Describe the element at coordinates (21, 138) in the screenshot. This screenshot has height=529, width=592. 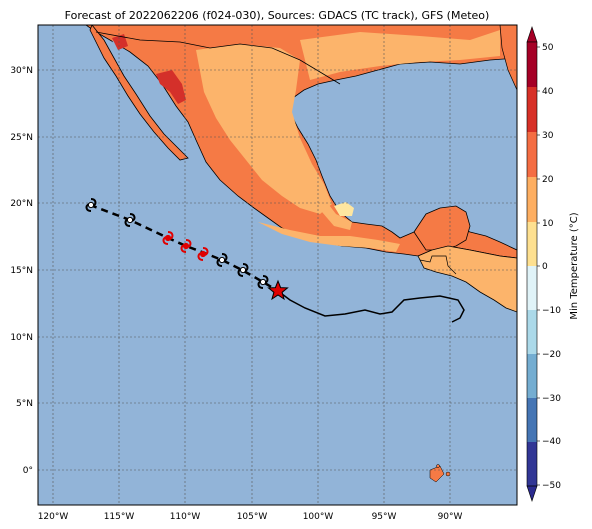
I see `y-tick-label: 25°N` at that location.